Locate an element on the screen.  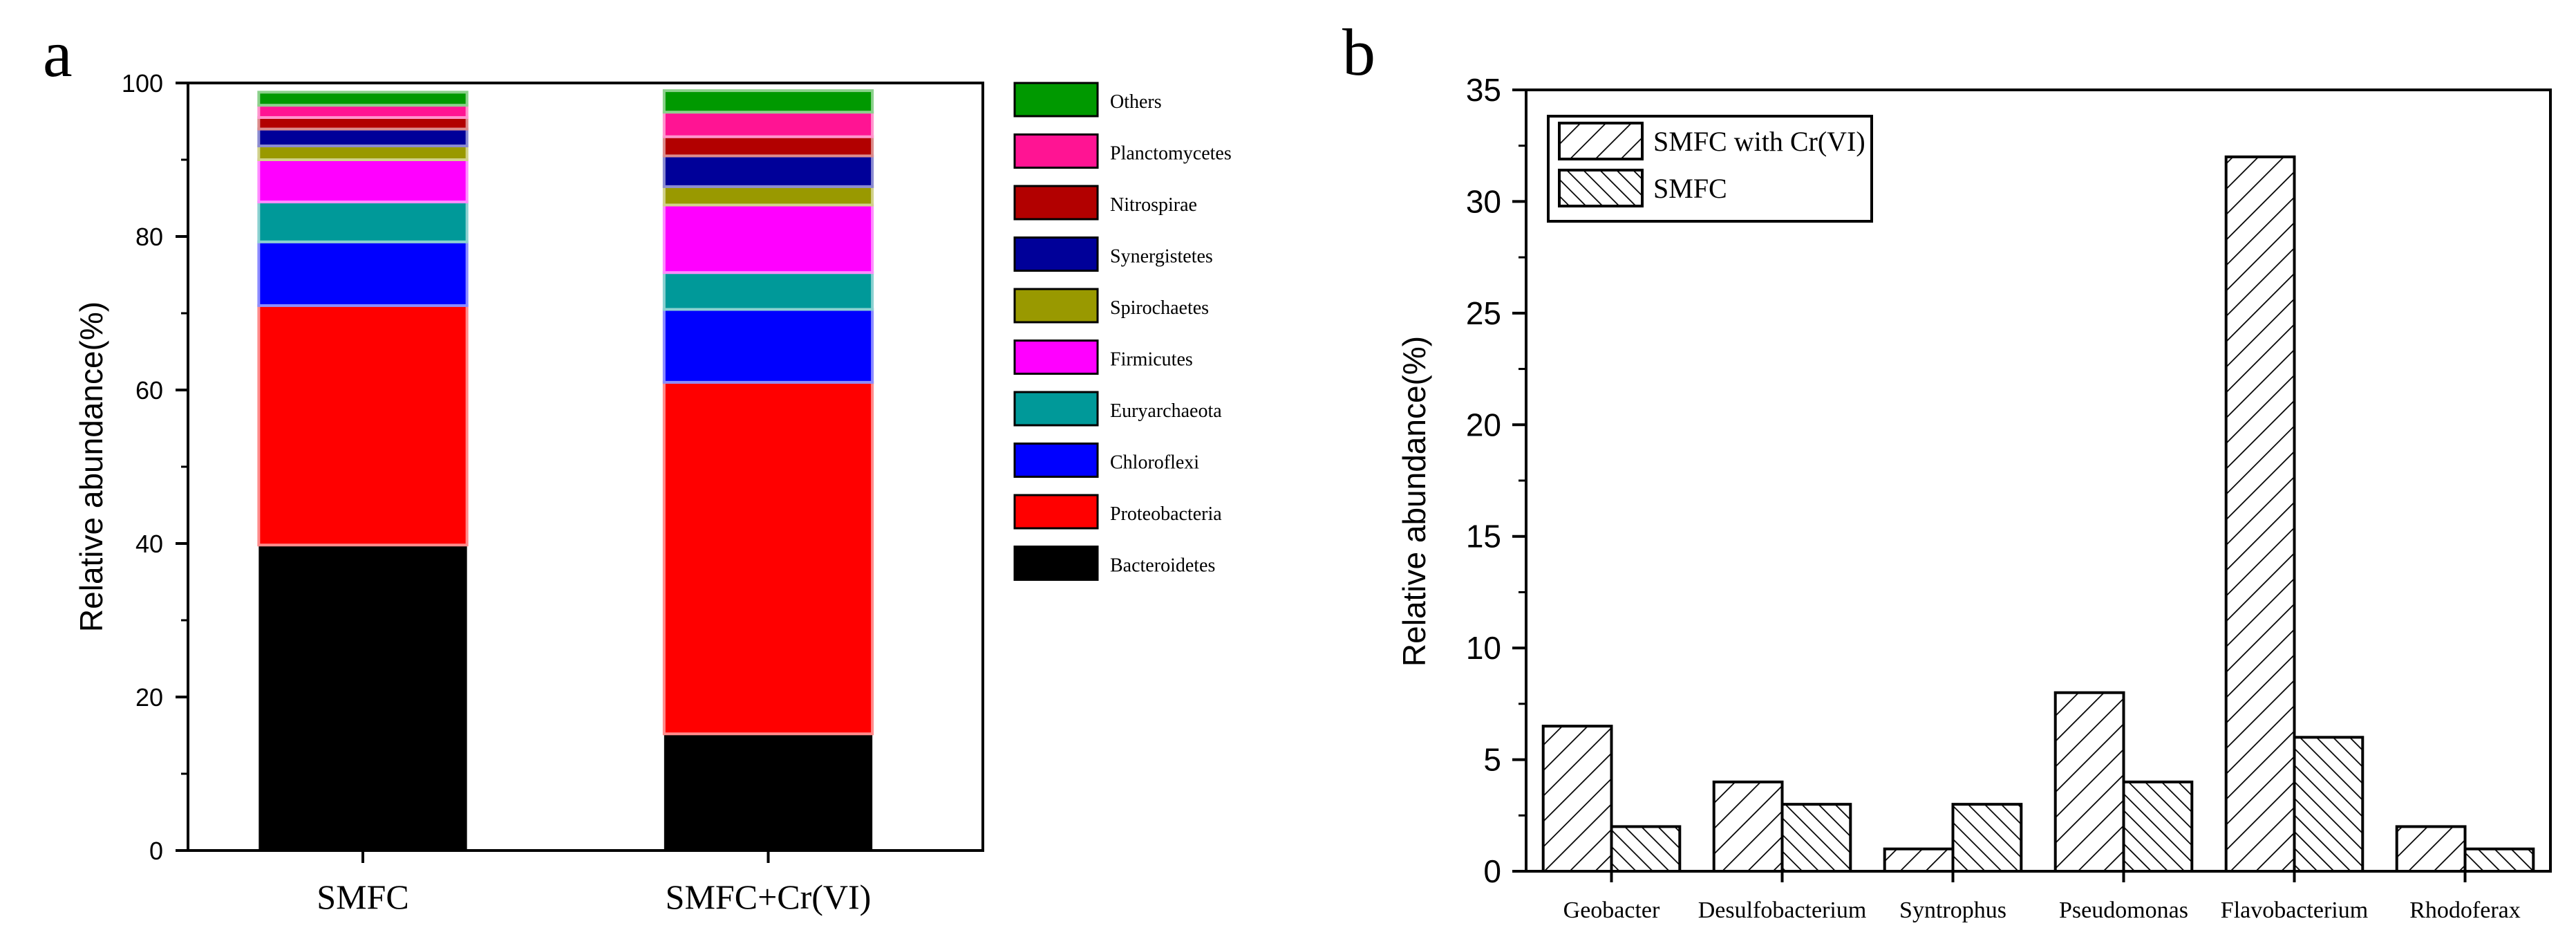
y-tick-label: 35 is located at coordinates (1483, 90).